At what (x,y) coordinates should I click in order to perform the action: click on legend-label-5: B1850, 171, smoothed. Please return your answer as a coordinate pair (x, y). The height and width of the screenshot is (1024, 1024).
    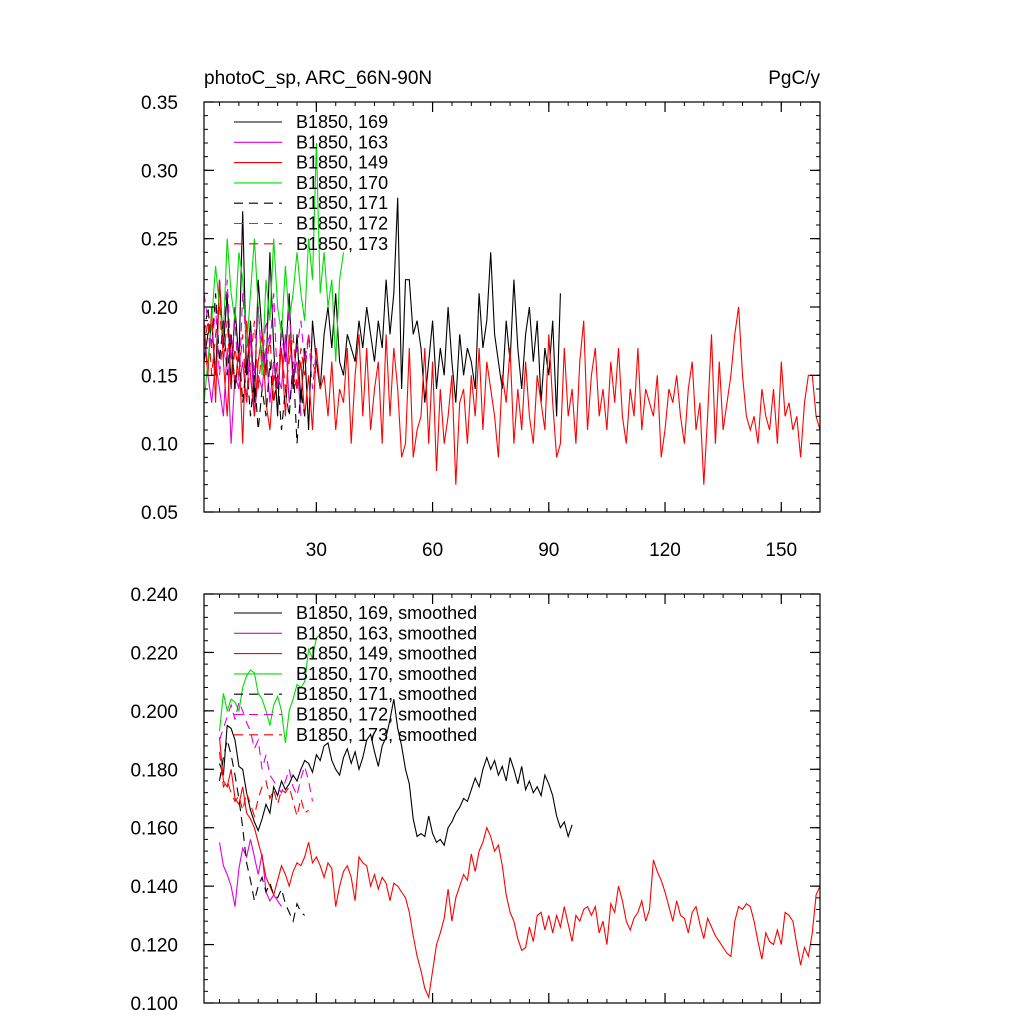
    Looking at the image, I should click on (386, 694).